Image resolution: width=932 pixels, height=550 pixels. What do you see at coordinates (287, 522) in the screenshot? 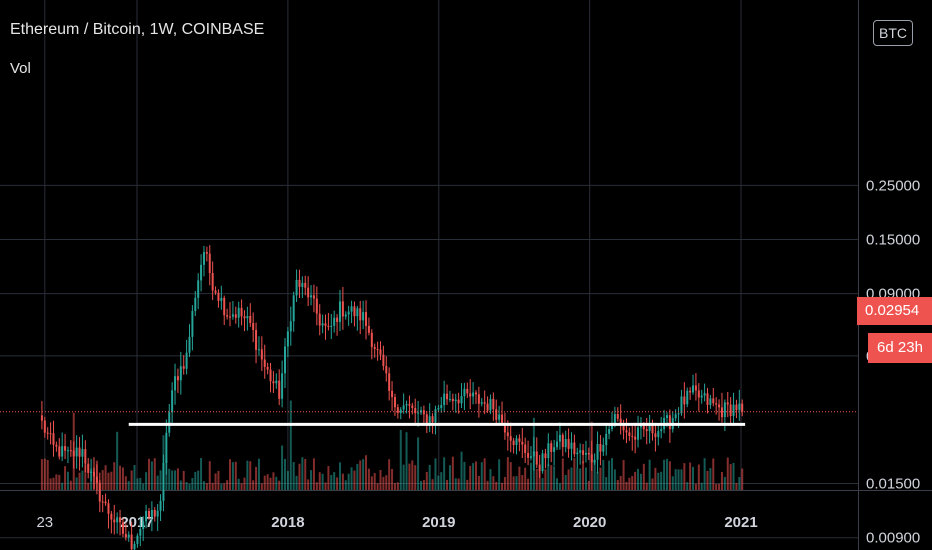
I see `x-tick-label: 2018` at bounding box center [287, 522].